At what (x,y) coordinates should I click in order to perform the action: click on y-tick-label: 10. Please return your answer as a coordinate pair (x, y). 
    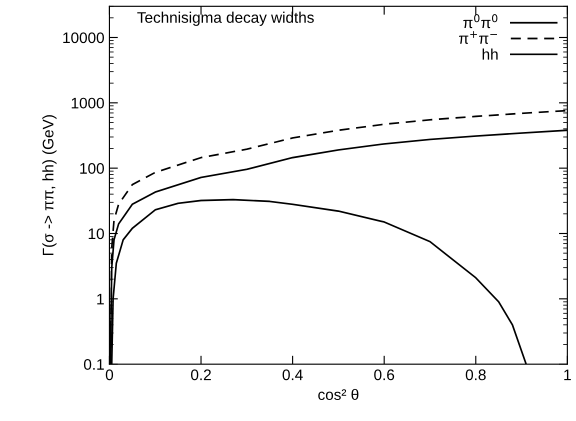
    Looking at the image, I should click on (96, 234).